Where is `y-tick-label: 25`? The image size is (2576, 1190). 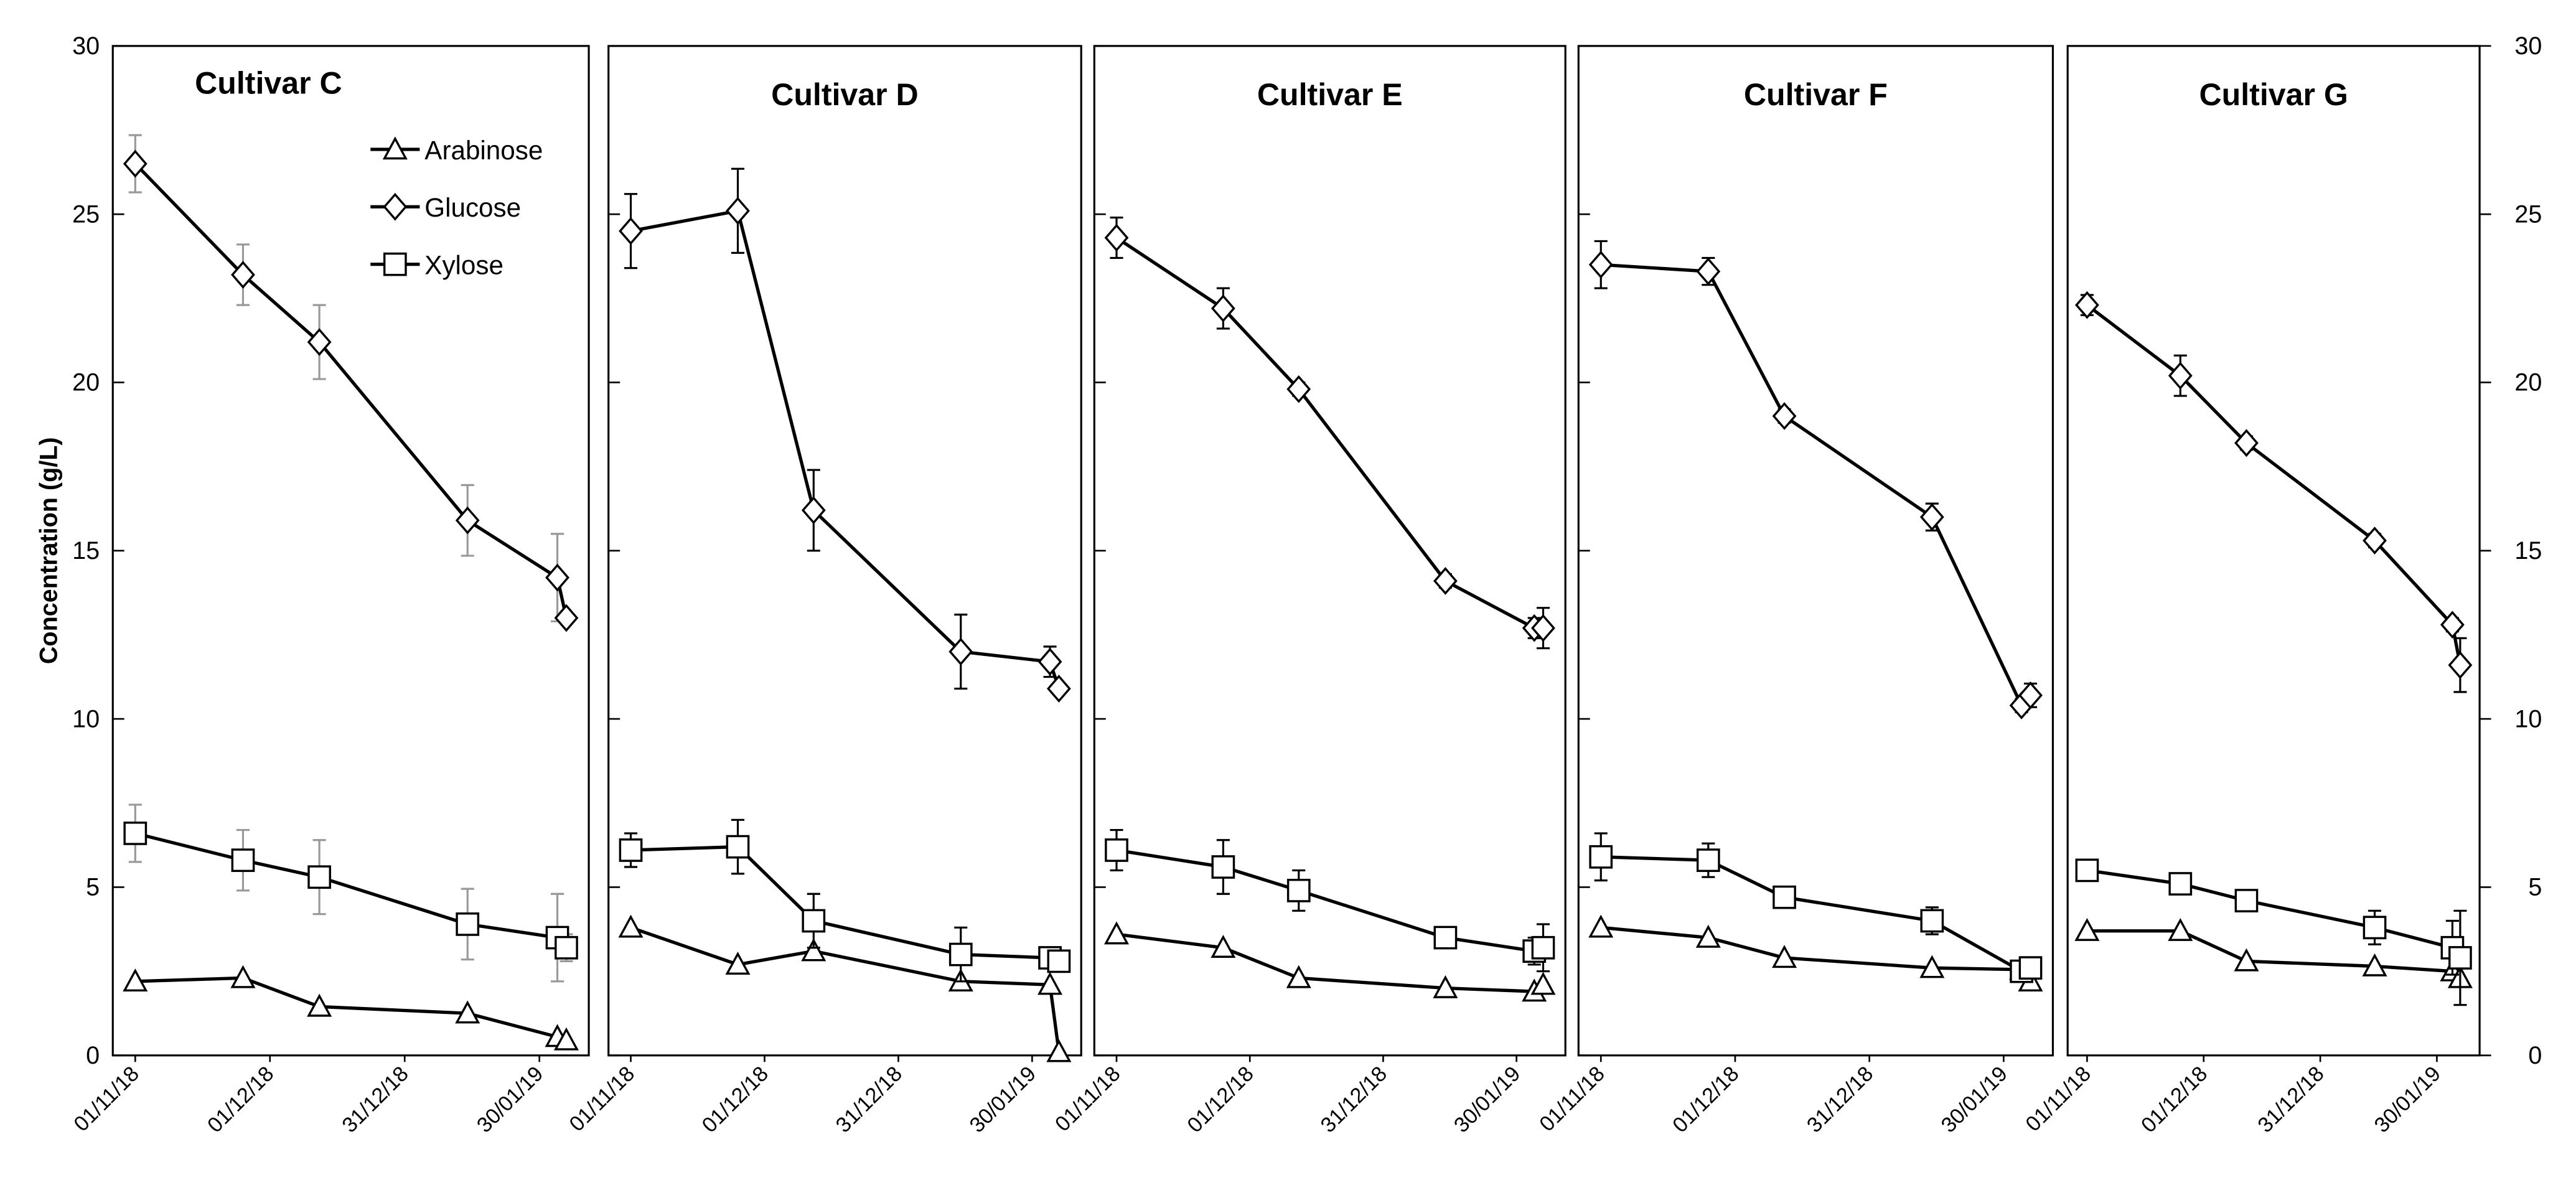 y-tick-label: 25 is located at coordinates (86, 214).